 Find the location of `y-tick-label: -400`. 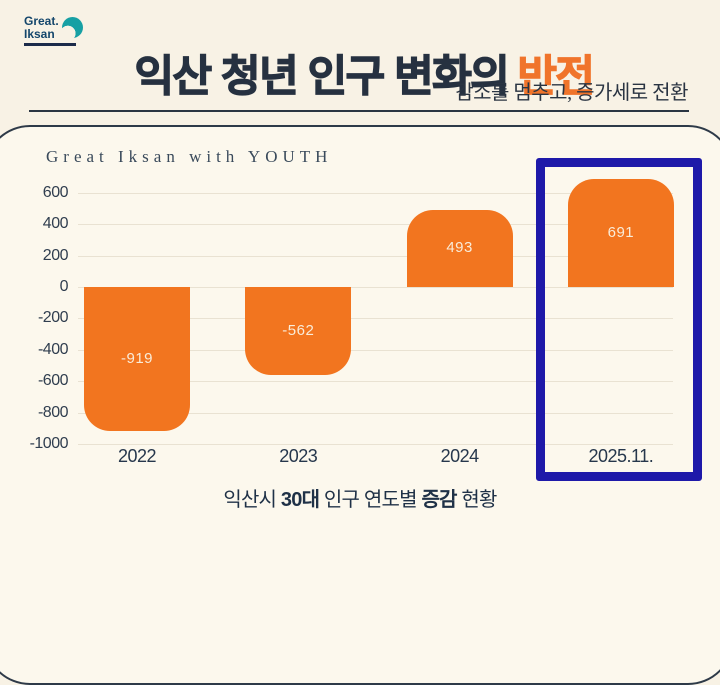

y-tick-label: -400 is located at coordinates (53, 349).